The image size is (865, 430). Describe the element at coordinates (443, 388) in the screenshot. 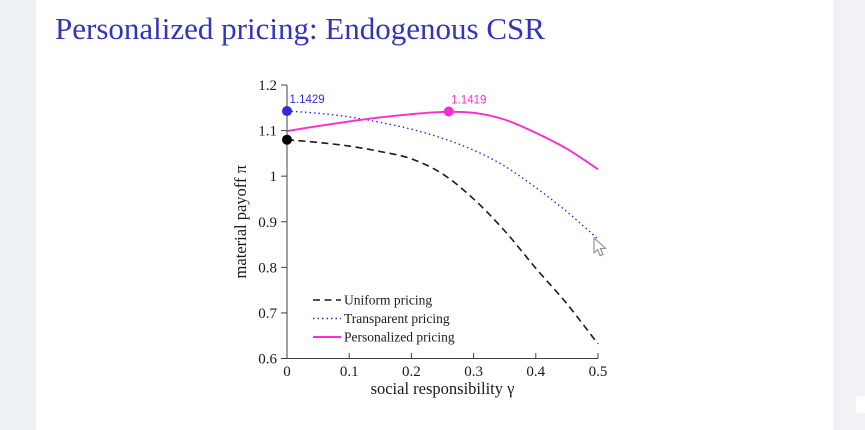

I see `x-axis-label: social responsibility γ` at that location.